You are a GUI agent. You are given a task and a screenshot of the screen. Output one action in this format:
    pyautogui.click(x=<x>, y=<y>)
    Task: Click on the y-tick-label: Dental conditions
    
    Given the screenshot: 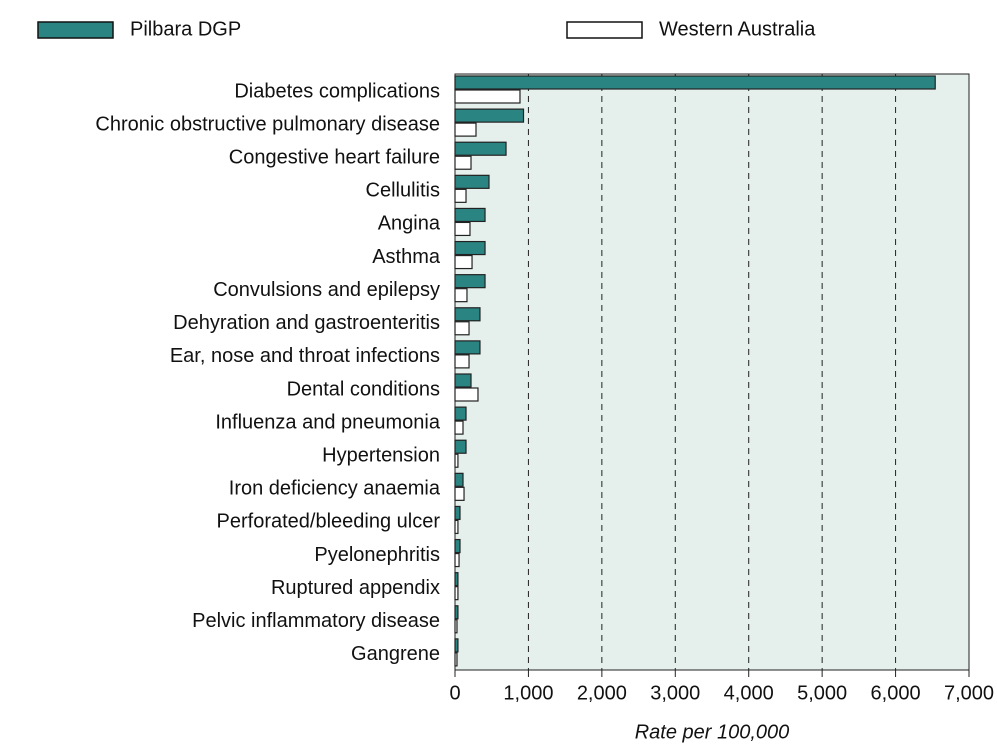 What is the action you would take?
    pyautogui.click(x=363, y=389)
    